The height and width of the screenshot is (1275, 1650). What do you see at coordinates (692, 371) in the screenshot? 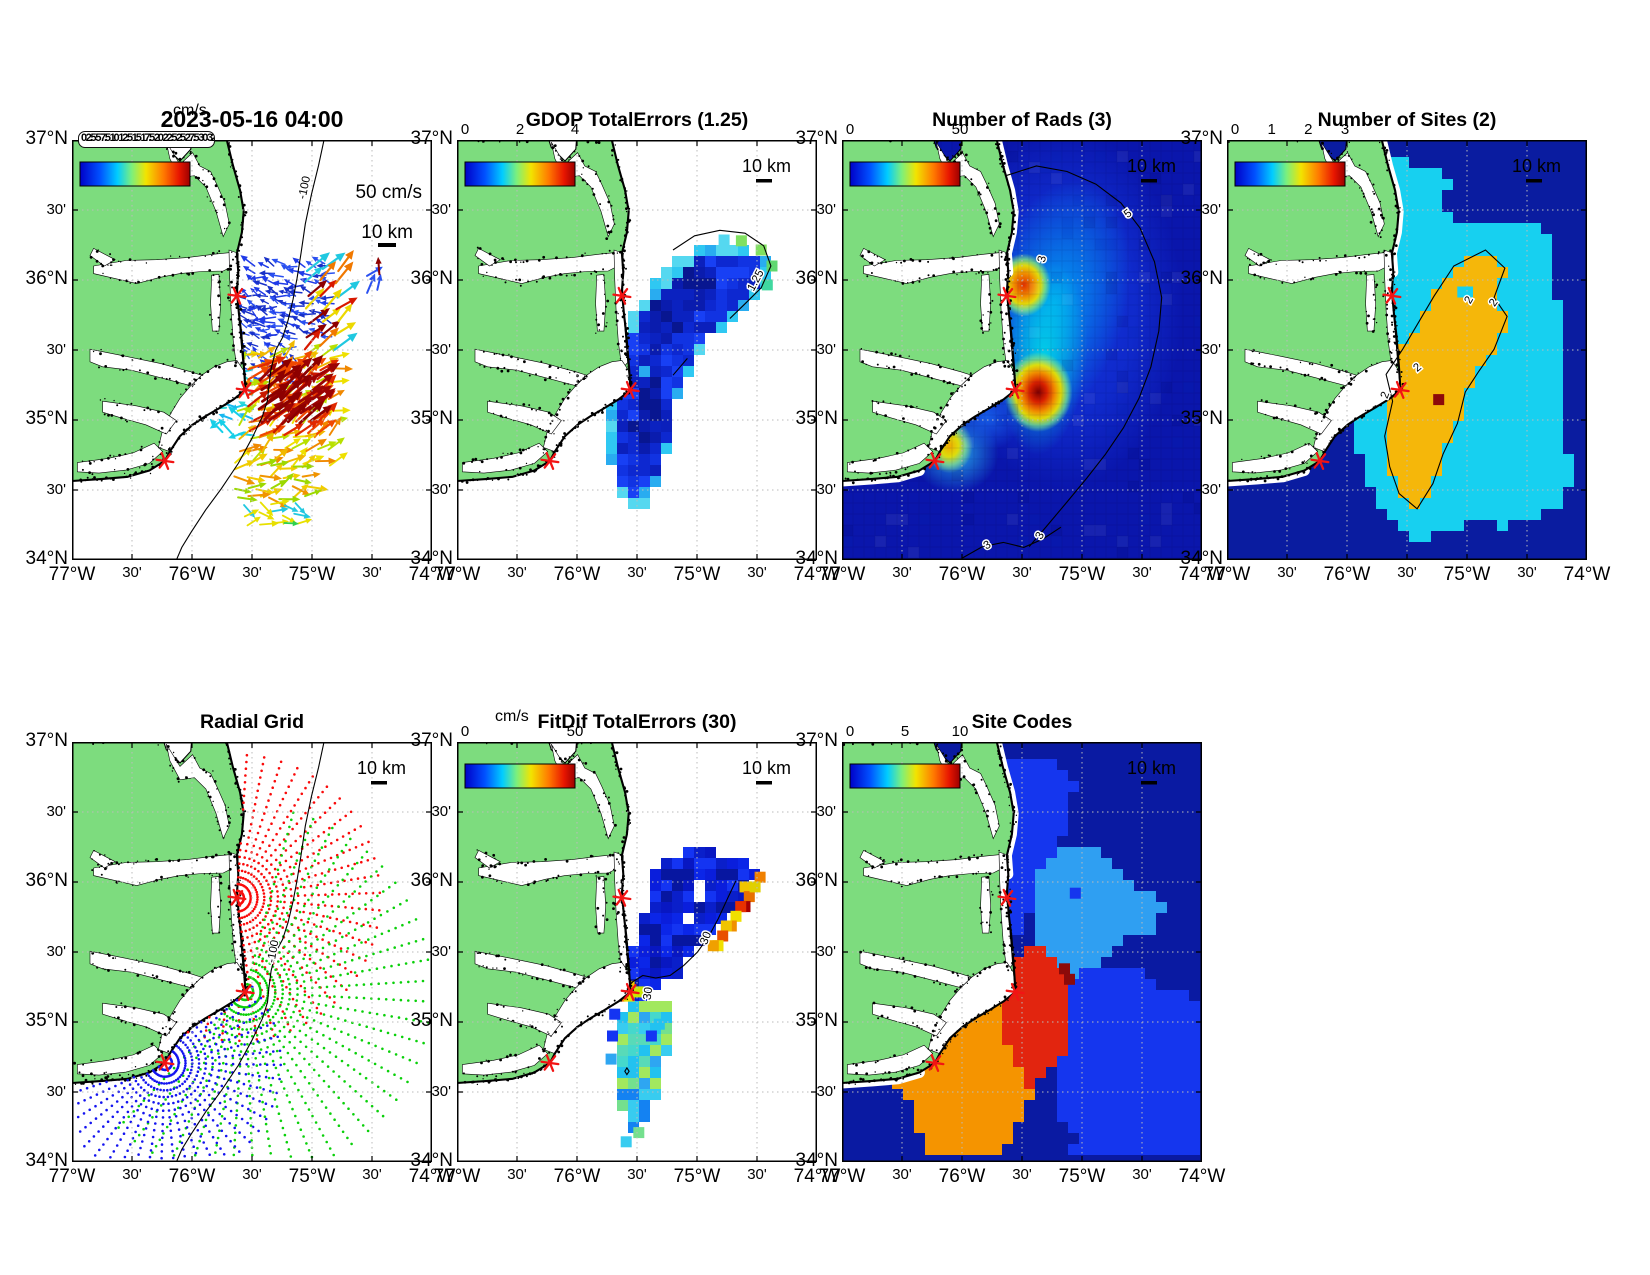
I see `data-layer` at bounding box center [692, 371].